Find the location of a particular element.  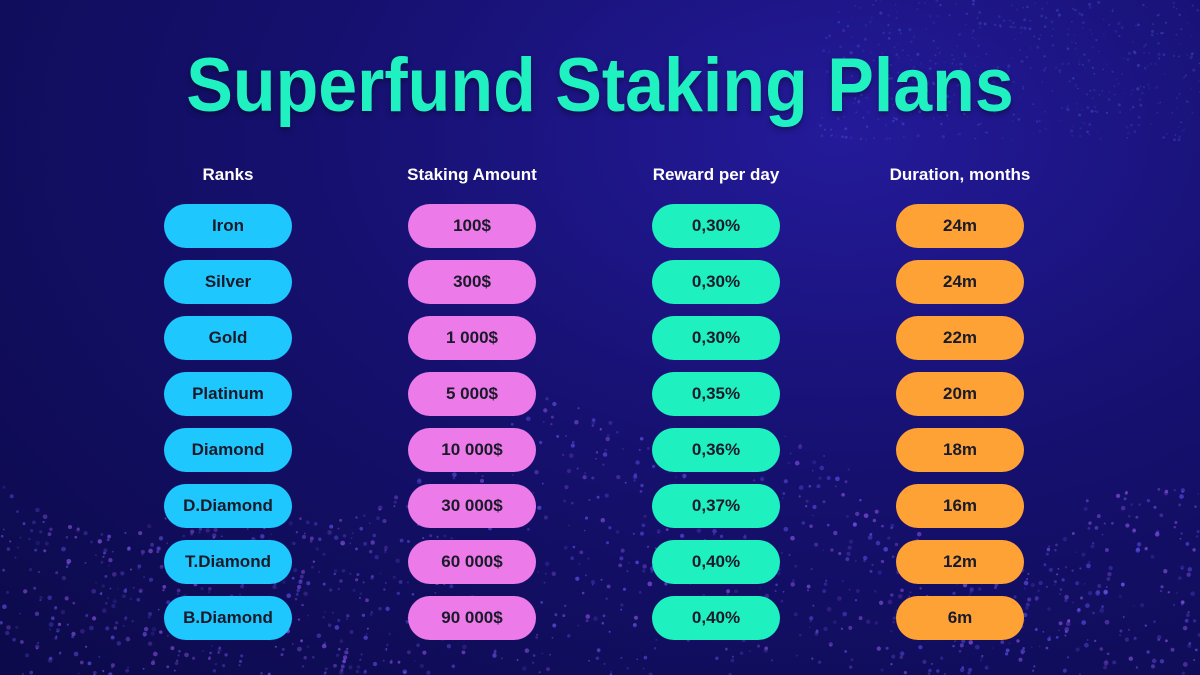

rank-pill: Platinum is located at coordinates (228, 394).